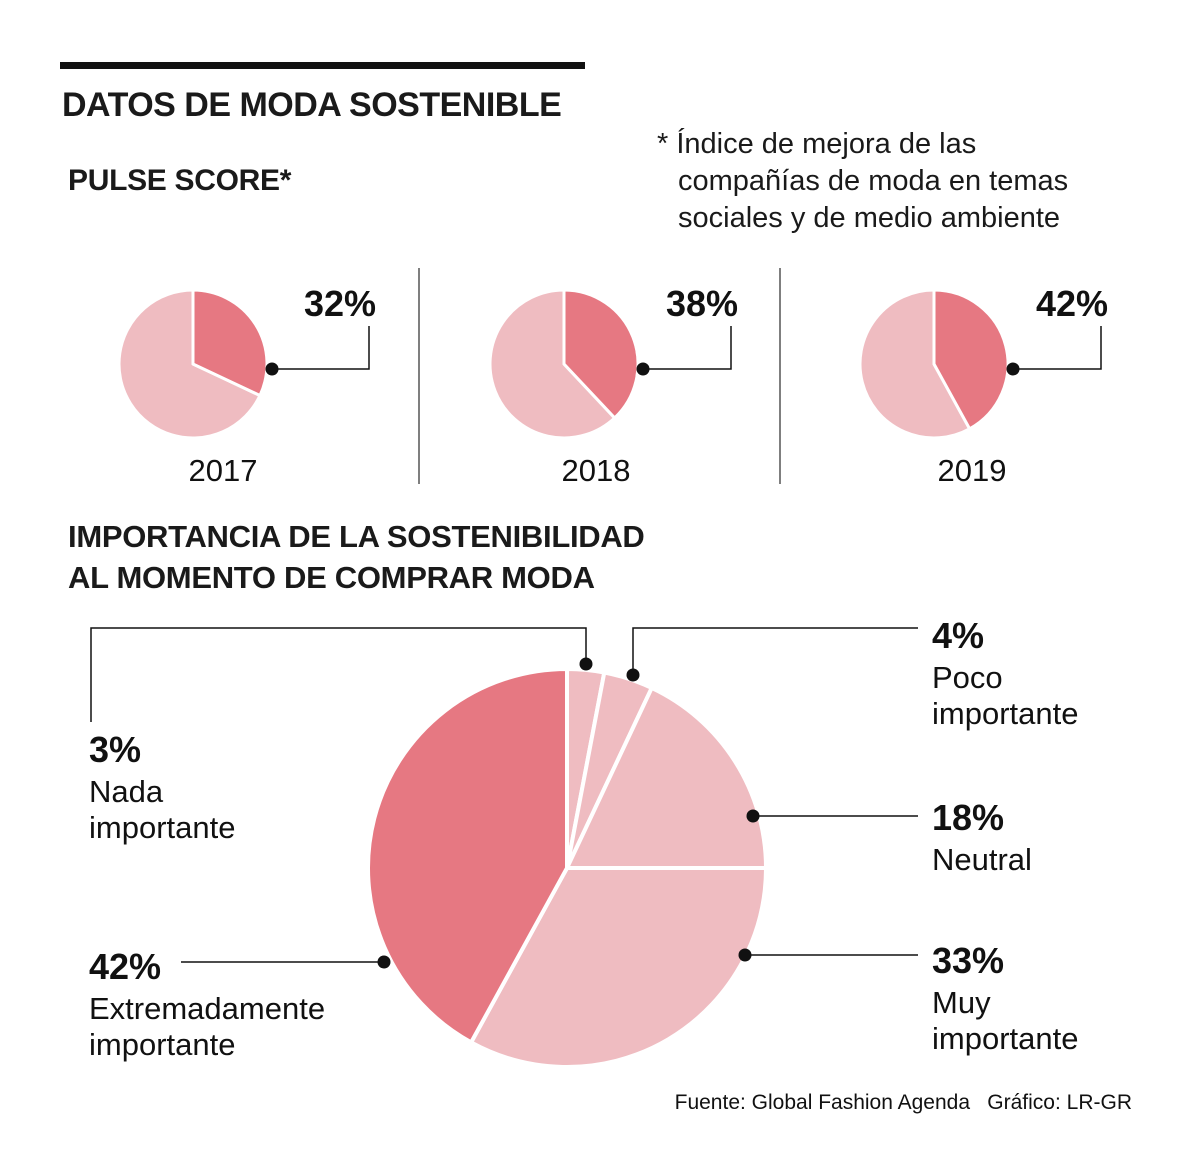 Image resolution: width=1200 pixels, height=1172 pixels. What do you see at coordinates (162, 1044) in the screenshot?
I see `importance-category-label-5-2: importante` at bounding box center [162, 1044].